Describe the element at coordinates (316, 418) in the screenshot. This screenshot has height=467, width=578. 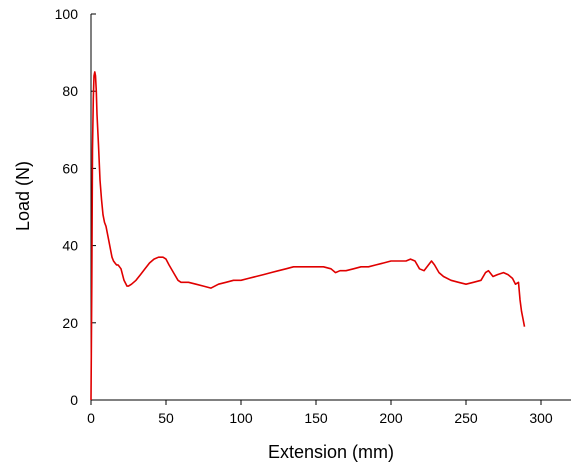
I see `x-tick-label: 150` at that location.